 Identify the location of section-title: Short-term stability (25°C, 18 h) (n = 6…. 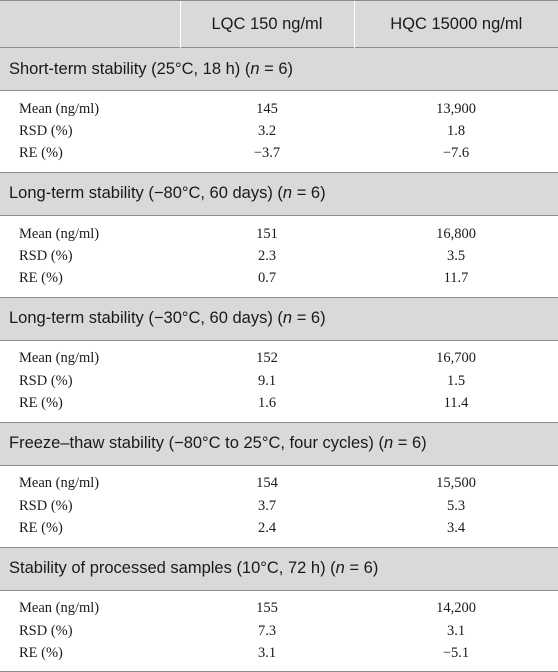
(279, 69).